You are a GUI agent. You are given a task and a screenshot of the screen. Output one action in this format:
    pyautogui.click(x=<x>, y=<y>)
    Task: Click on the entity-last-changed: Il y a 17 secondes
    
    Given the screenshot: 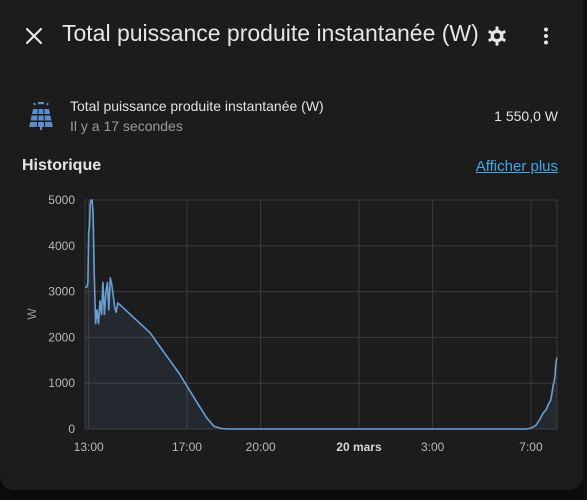 What is the action you would take?
    pyautogui.click(x=126, y=126)
    